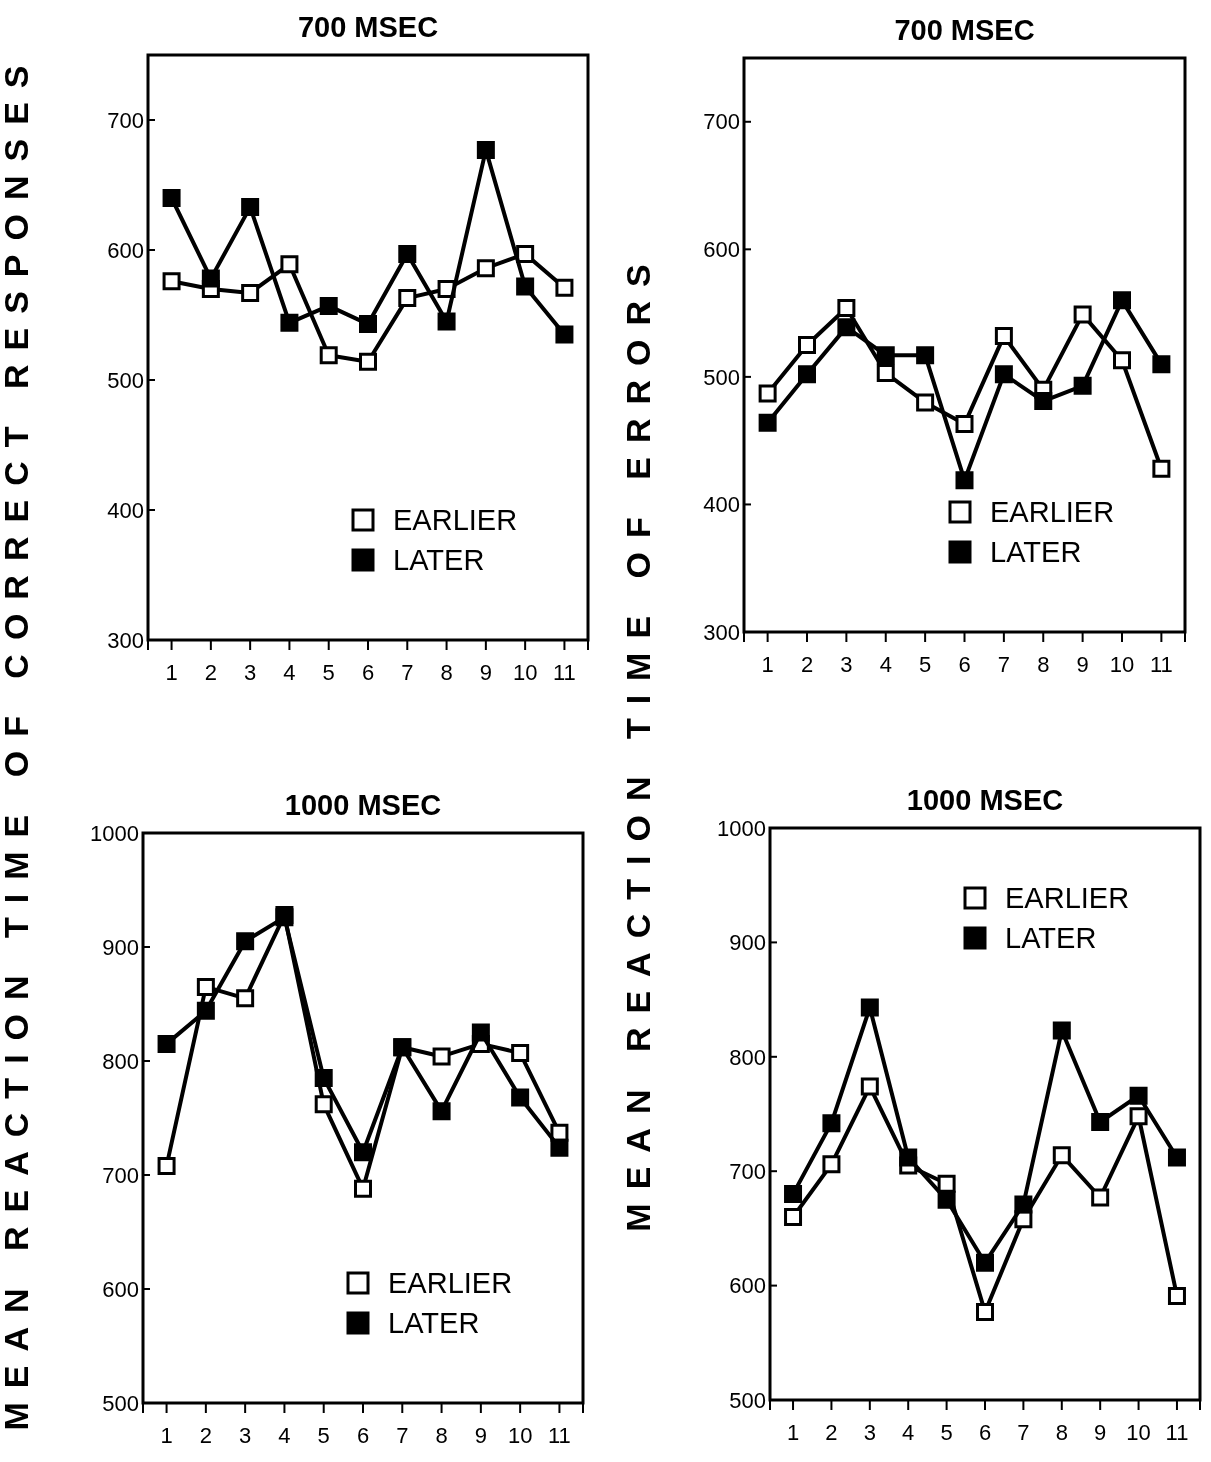 Image resolution: width=1211 pixels, height=1462 pixels. I want to click on y-axis-title: MEAN REACTION TIME OF CORRECT RESPONSES, so click(17, 741).